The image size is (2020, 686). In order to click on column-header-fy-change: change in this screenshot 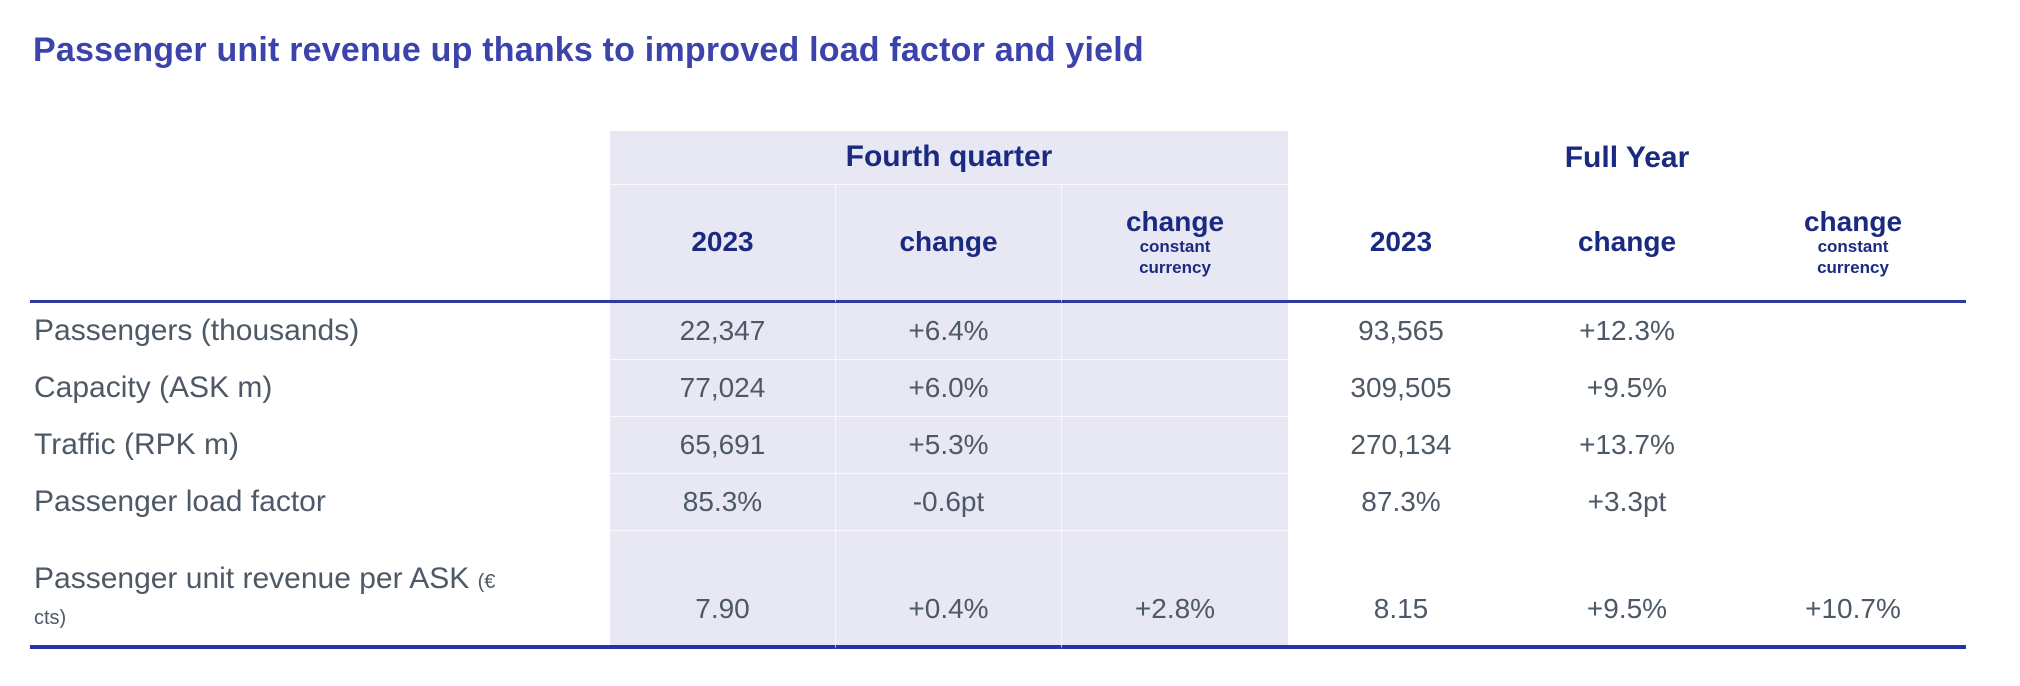, I will do `click(1627, 244)`.